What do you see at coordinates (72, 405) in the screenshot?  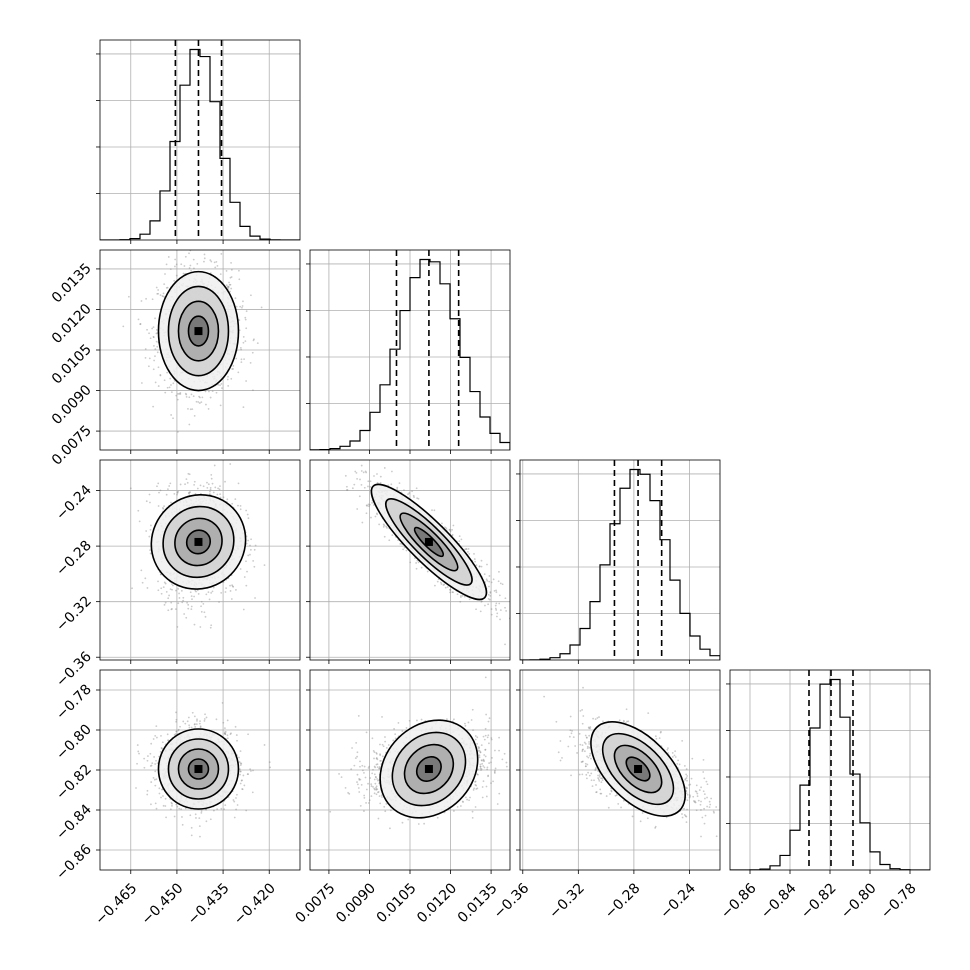 I see `y-tick-label: 0.0090` at bounding box center [72, 405].